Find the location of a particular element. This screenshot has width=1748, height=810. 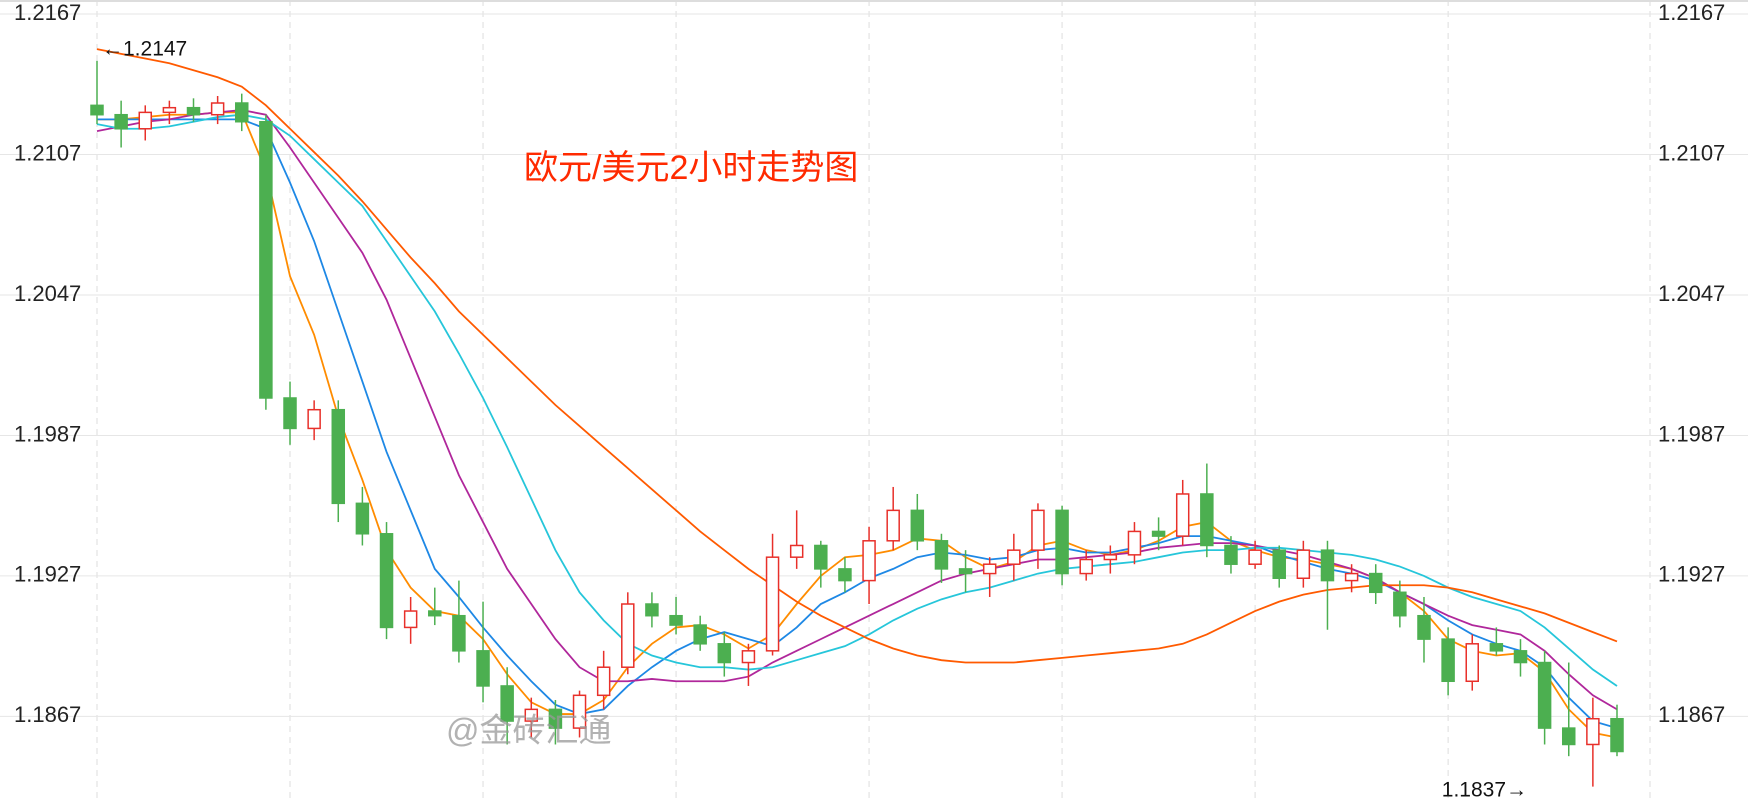

y-tick-label: 1.2047 is located at coordinates (47, 293).